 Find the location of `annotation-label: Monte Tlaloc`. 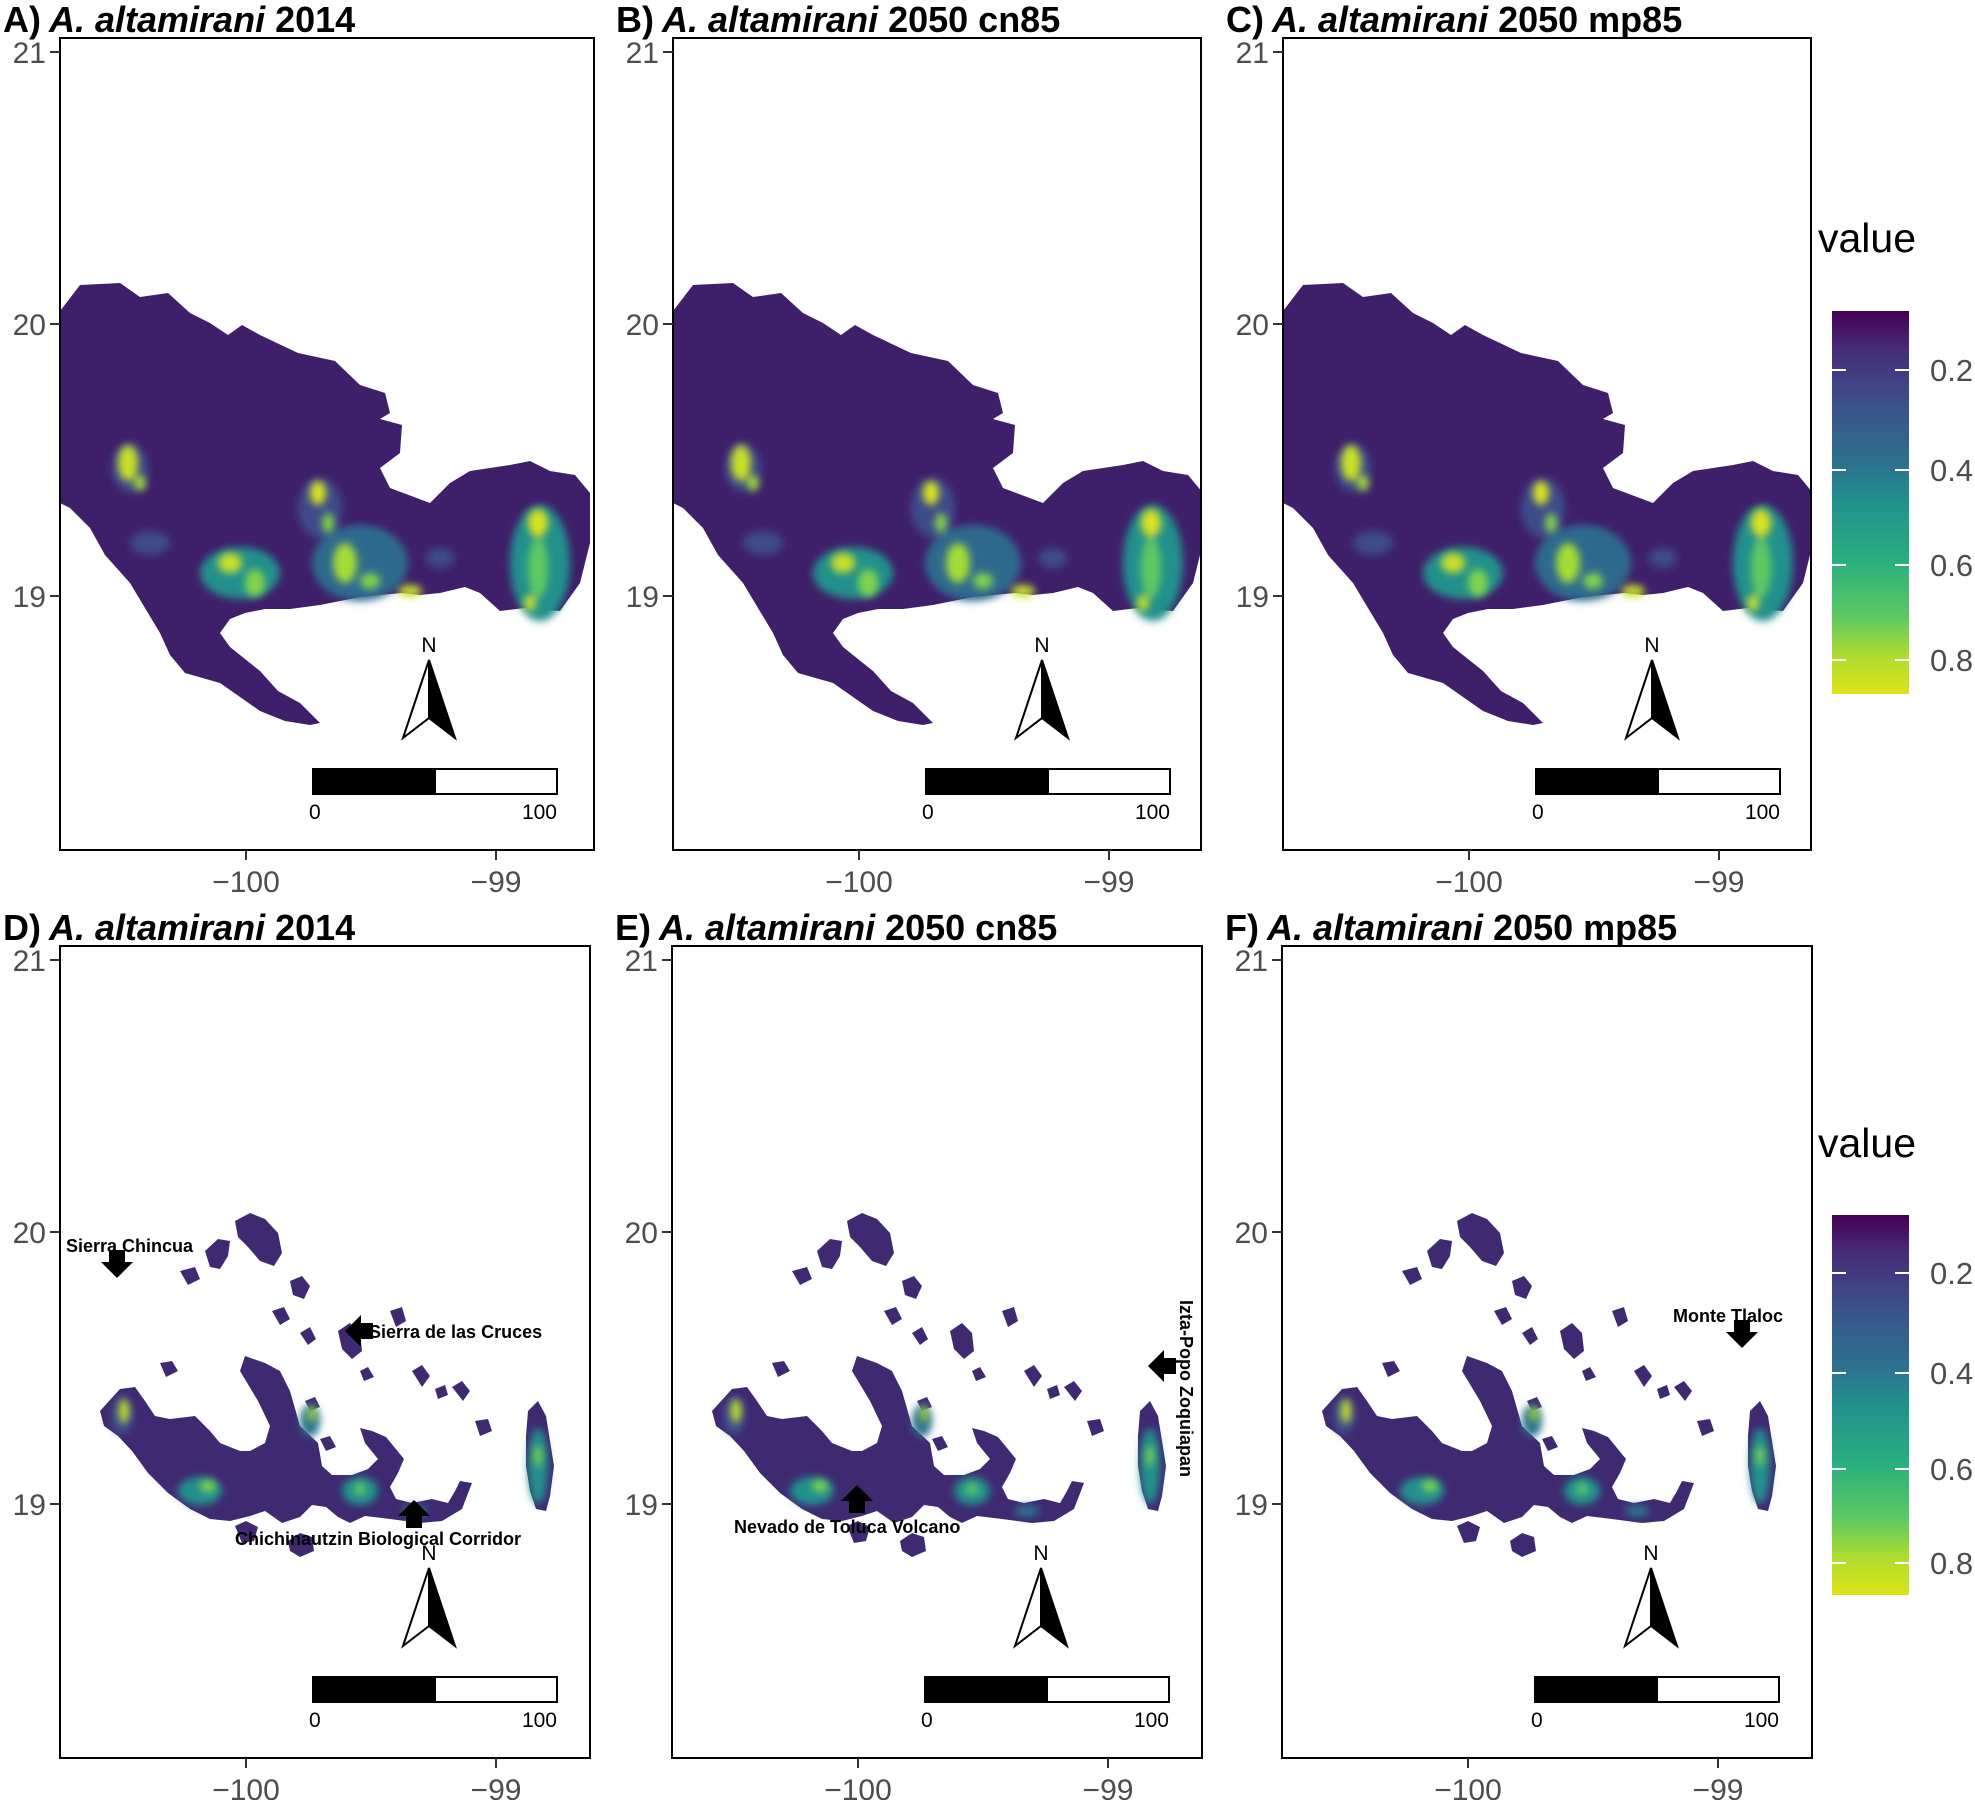

annotation-label: Monte Tlaloc is located at coordinates (1728, 1316).